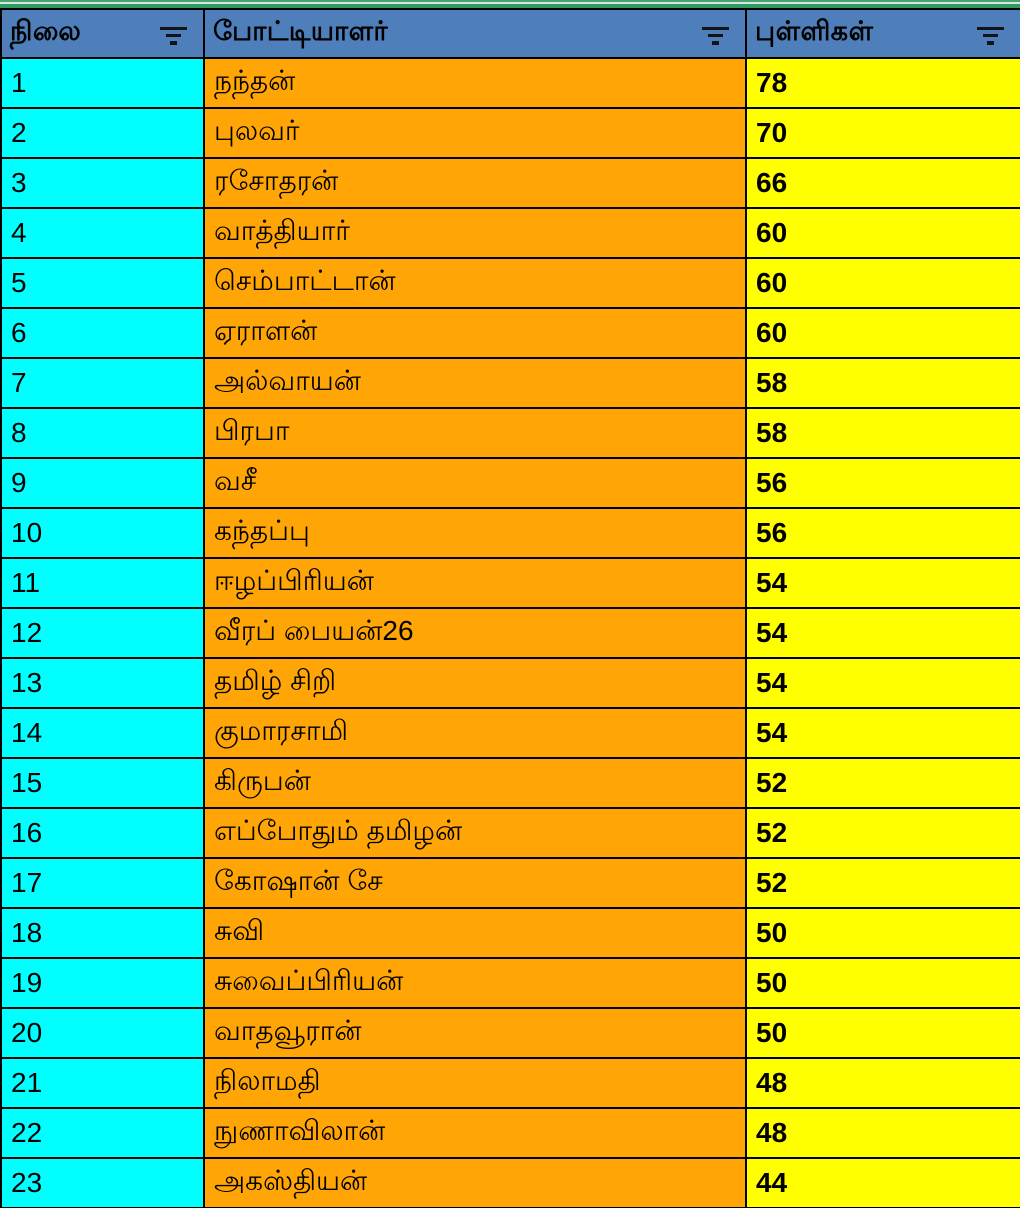  I want to click on rank-cell: 8, so click(102, 433).